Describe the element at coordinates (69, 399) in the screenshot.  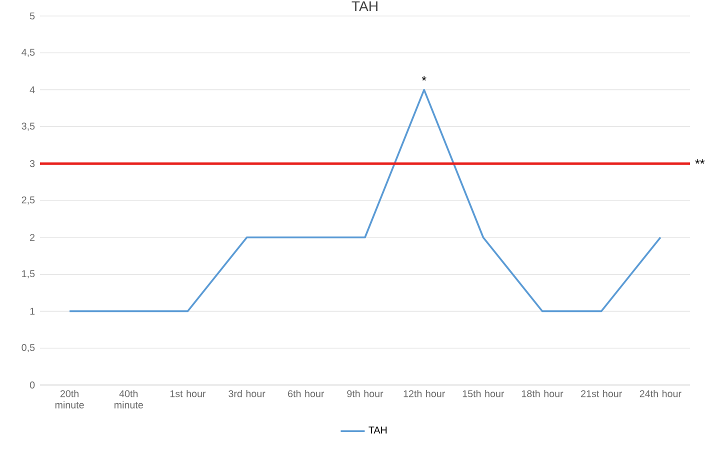
I see `x-tick-label: 20th minute` at that location.